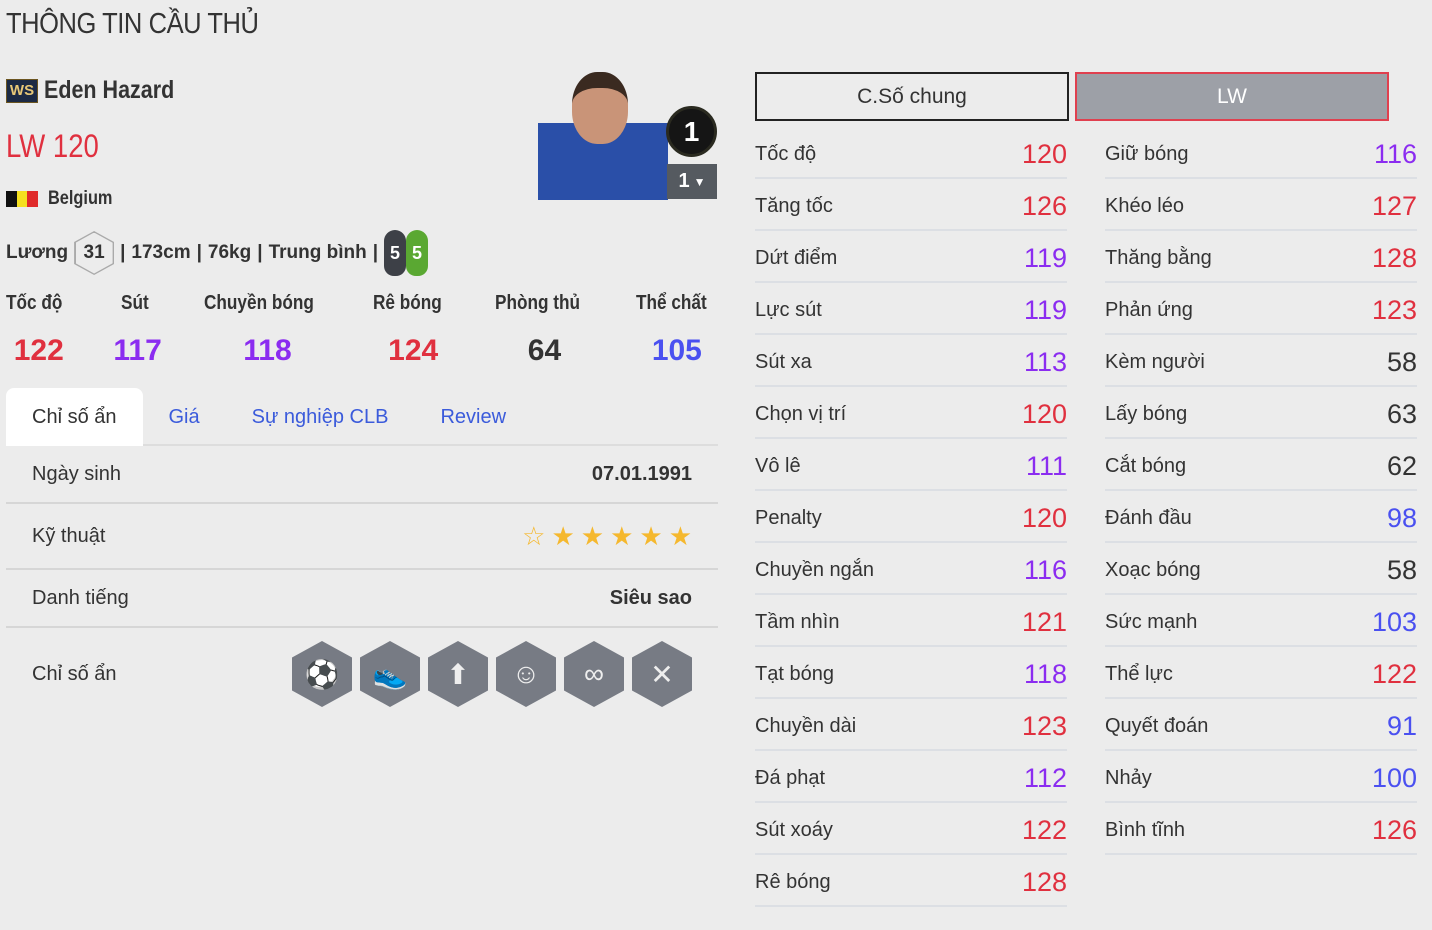 The image size is (1432, 930). What do you see at coordinates (1147, 153) in the screenshot?
I see `stat-label: Giữ bóng` at bounding box center [1147, 153].